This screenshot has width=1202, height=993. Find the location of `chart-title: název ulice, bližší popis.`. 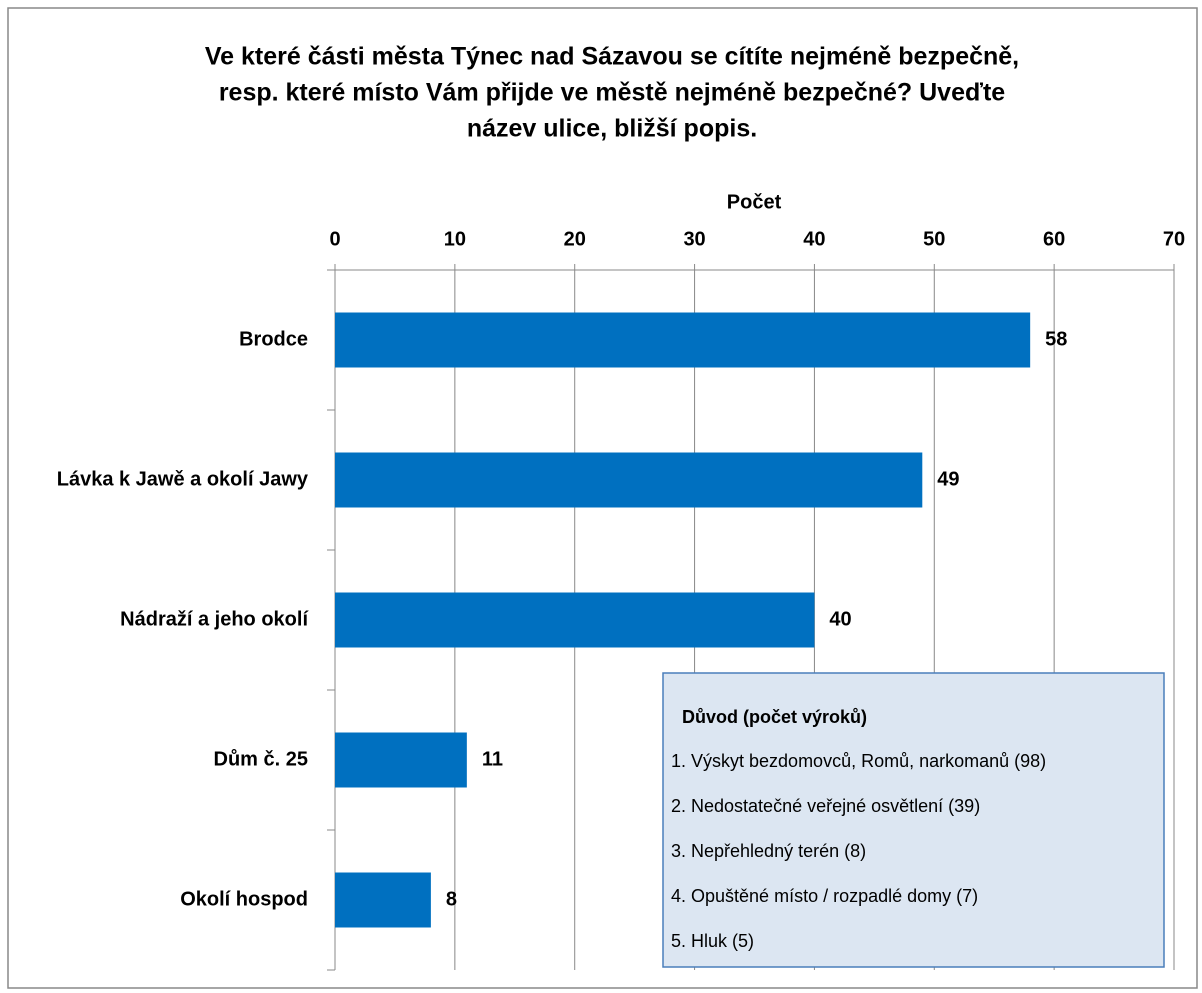

chart-title: název ulice, bližší popis. is located at coordinates (612, 129).